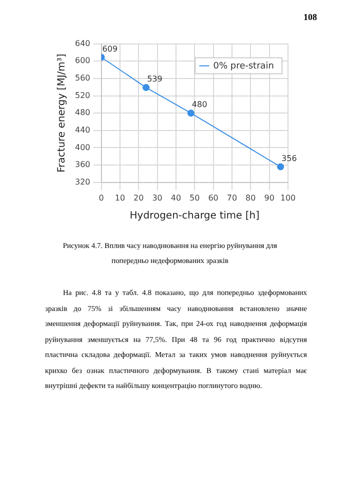 This screenshot has width=339, height=480. I want to click on y-tick-label: 440, so click(82, 130).